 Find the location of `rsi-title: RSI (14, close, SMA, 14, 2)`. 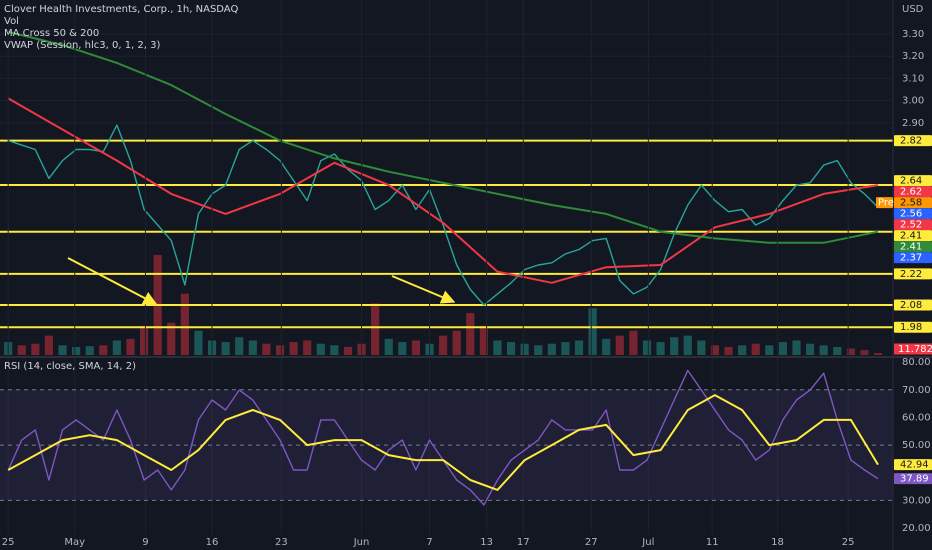

rsi-title: RSI (14, close, SMA, 14, 2) is located at coordinates (70, 366).